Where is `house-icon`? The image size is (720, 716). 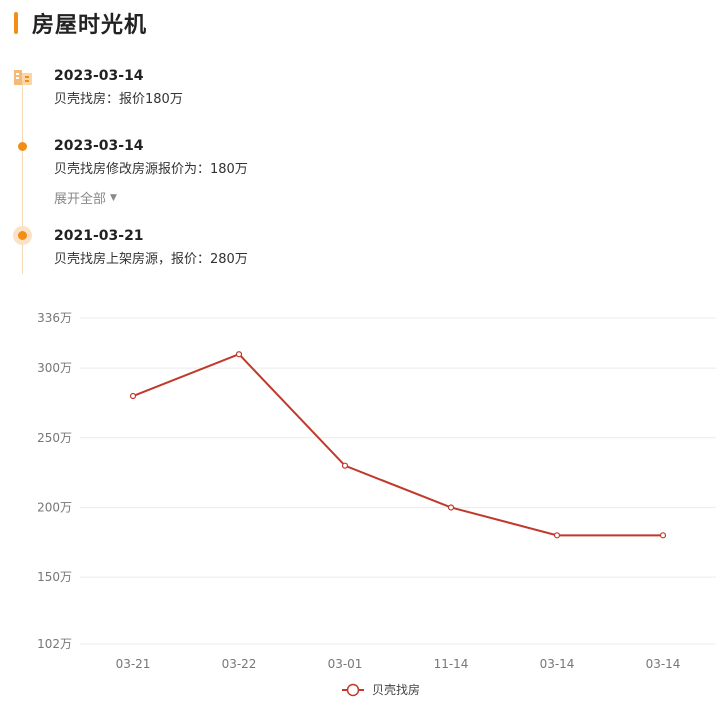 house-icon is located at coordinates (23, 77).